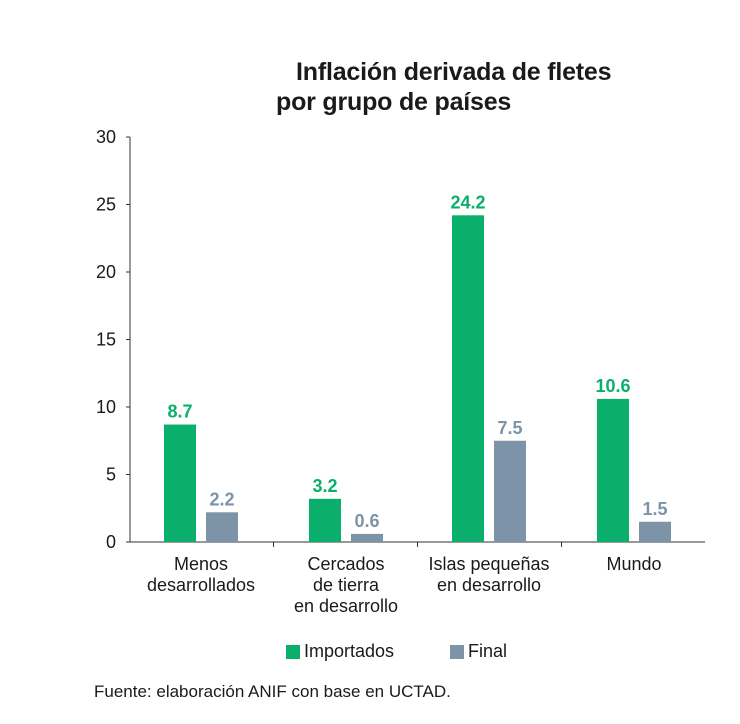 This screenshot has height=724, width=740. Describe the element at coordinates (509, 428) in the screenshot. I see `data-label: 7.5` at that location.